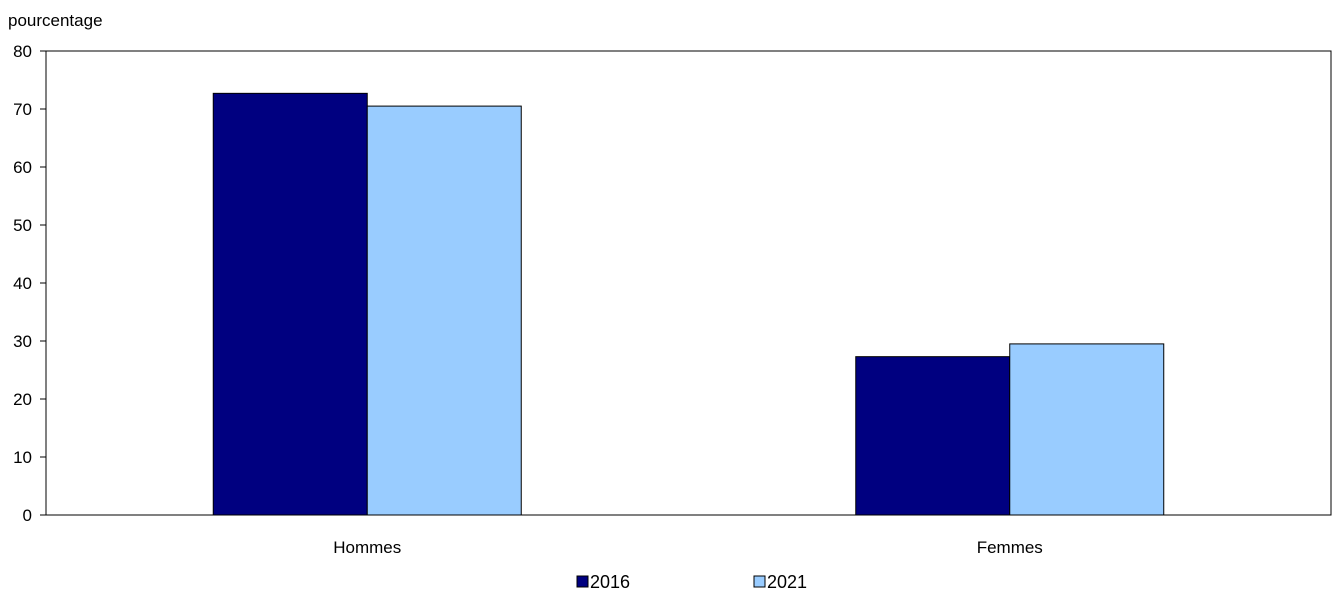 This screenshot has height=600, width=1338. I want to click on category-label-hommes: Hommes, so click(367, 547).